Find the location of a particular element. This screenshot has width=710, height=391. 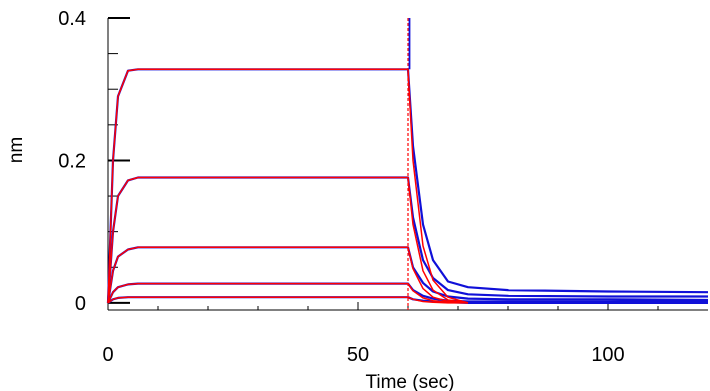

x-tick-label-2: 100 is located at coordinates (607, 355).